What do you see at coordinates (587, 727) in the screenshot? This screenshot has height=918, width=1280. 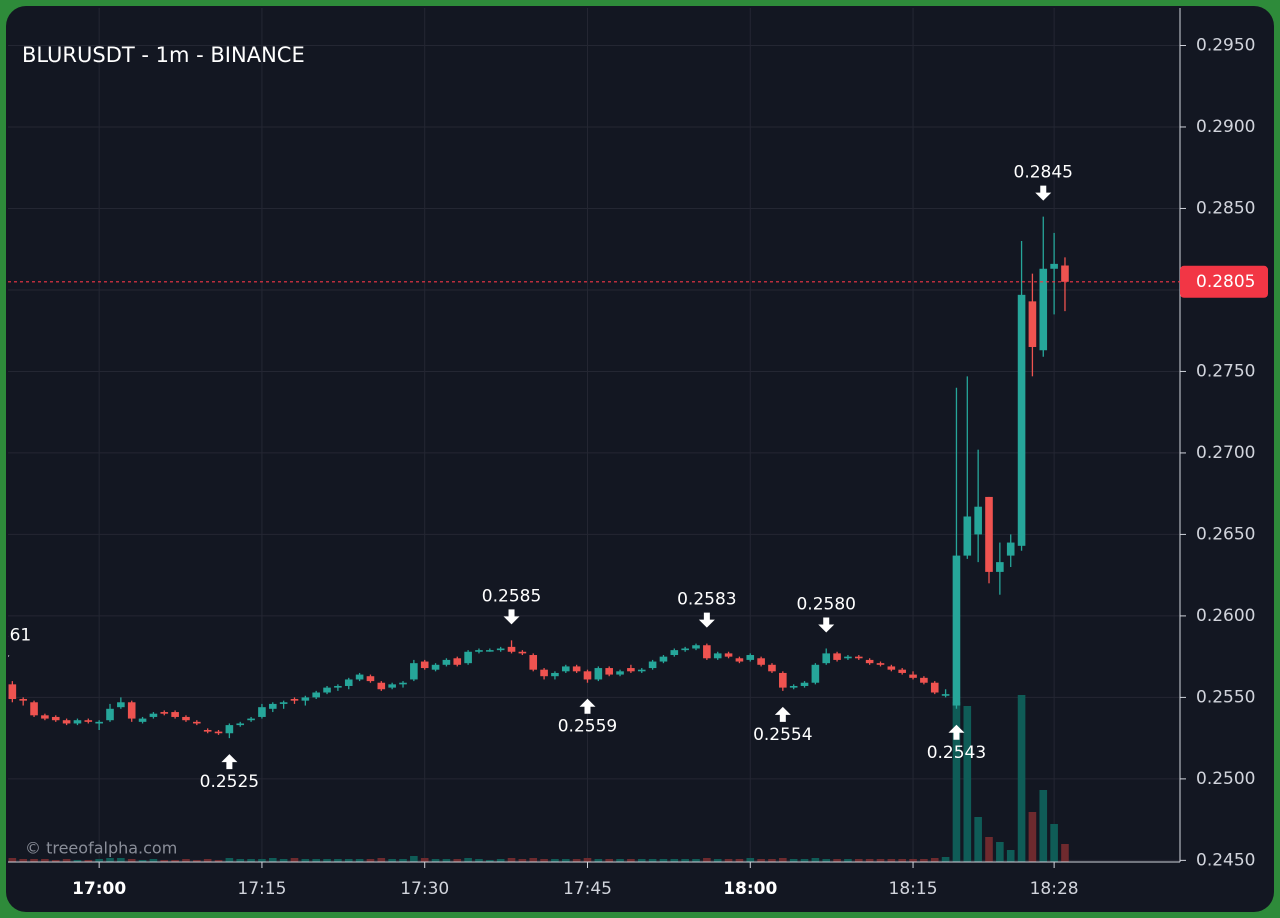 I see `extreme-label: 0.2559` at bounding box center [587, 727].